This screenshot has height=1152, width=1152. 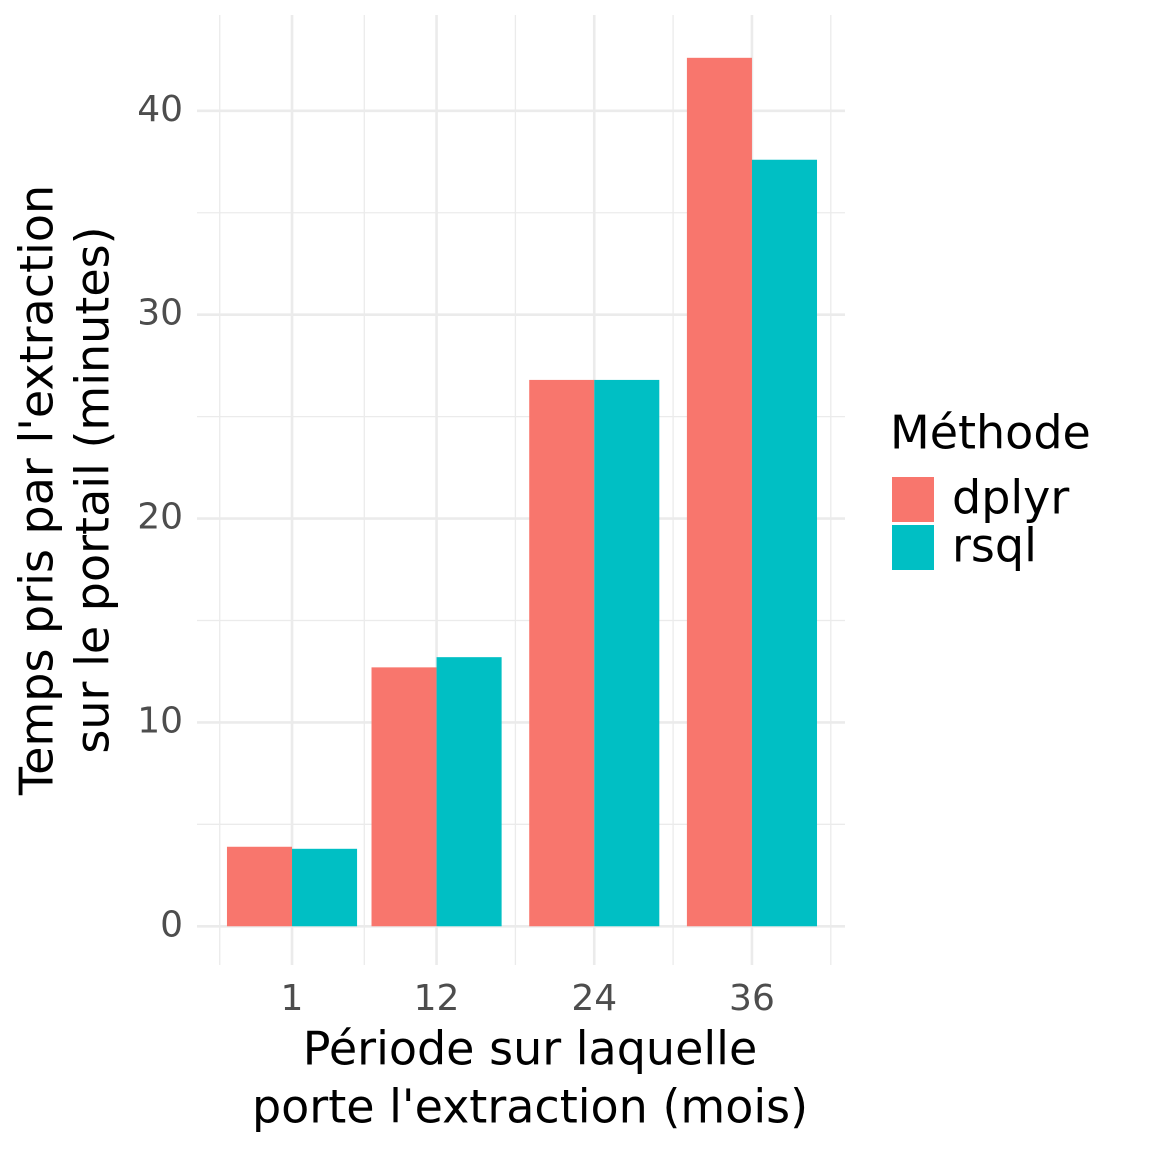 I want to click on y-tick-label: 10, so click(x=160, y=720).